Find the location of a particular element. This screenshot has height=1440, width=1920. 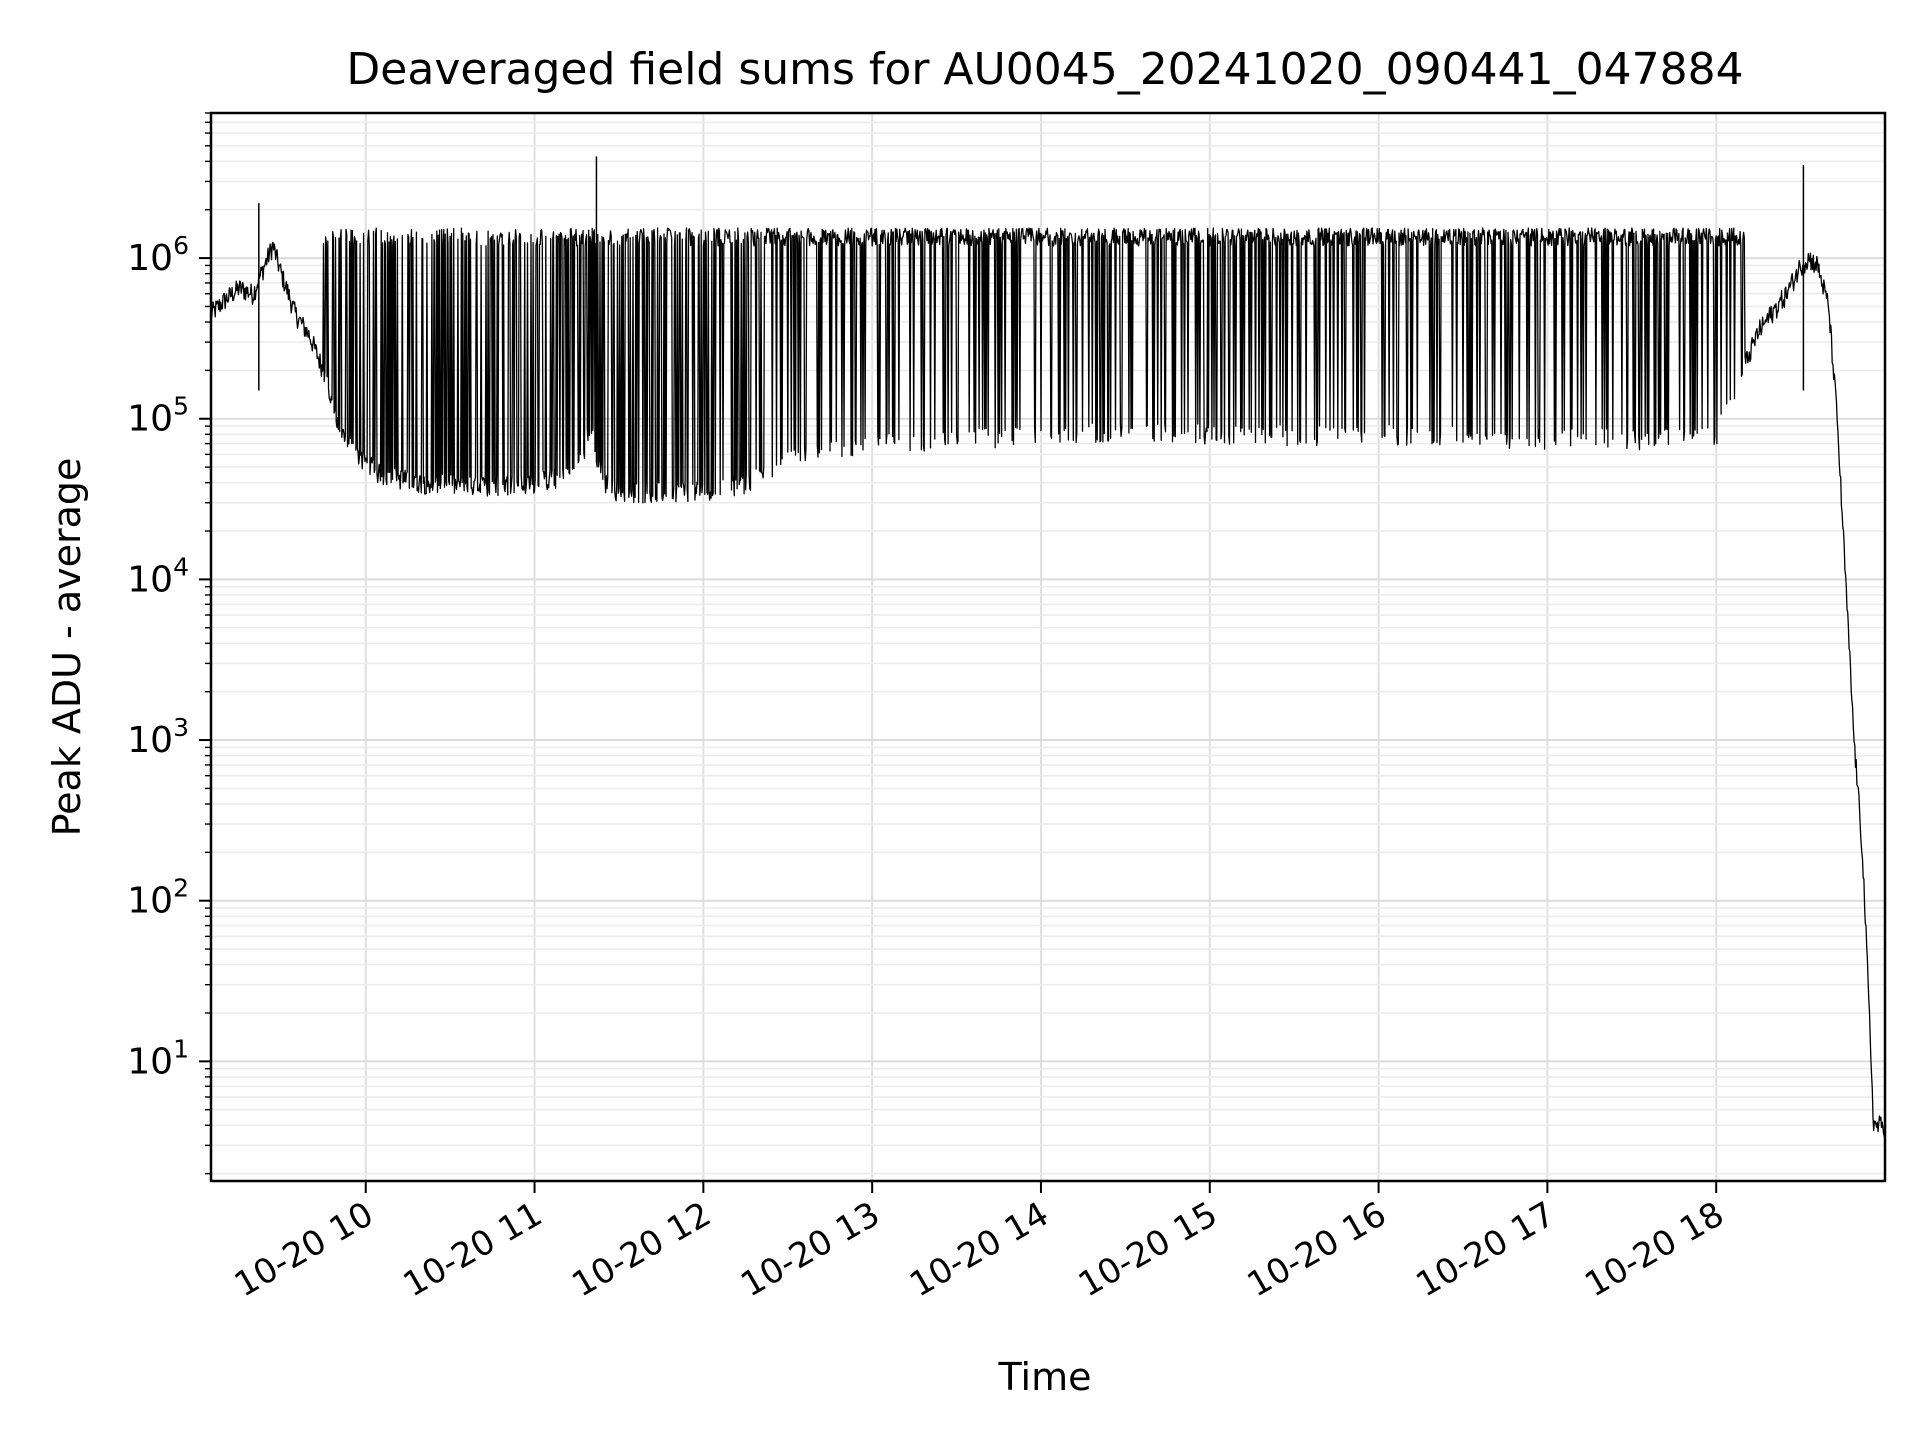

y-axis-ticks: 10¹ 10² 10³ 10⁴ 10⁵ 10⁶ is located at coordinates (169, 643).